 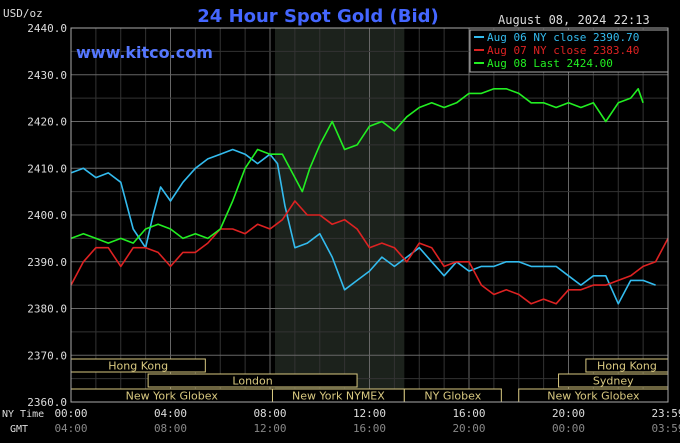 I want to click on x-tick-label-gmt: 04:00, so click(x=70, y=428).